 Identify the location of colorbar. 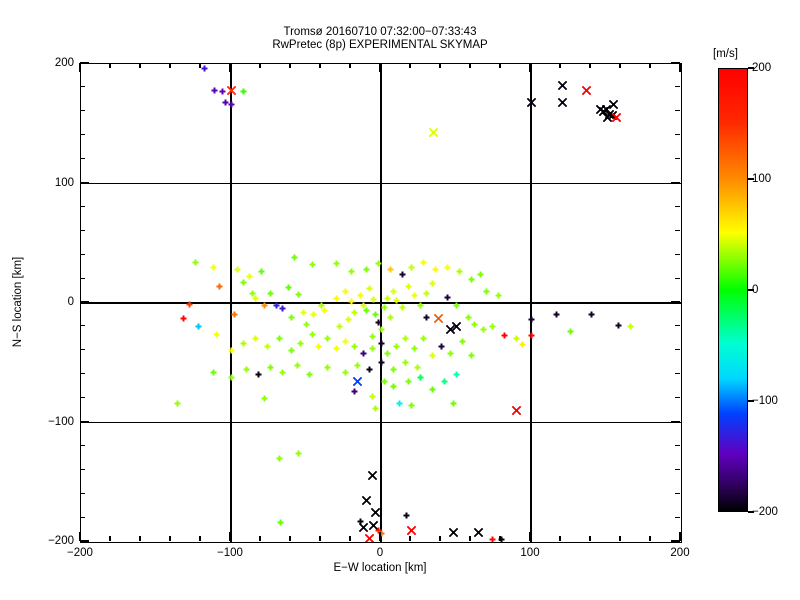
(733, 290).